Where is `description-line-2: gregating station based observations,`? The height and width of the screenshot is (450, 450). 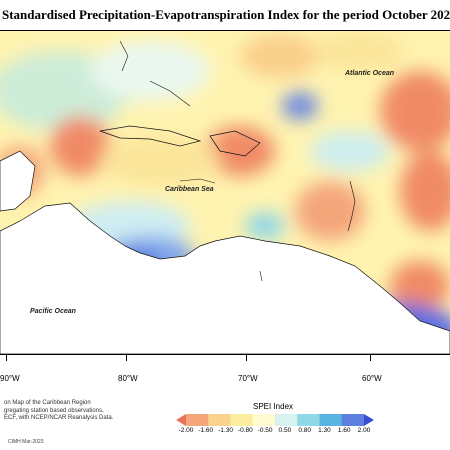
description-line-2: gregating station based observations, is located at coordinates (54, 410).